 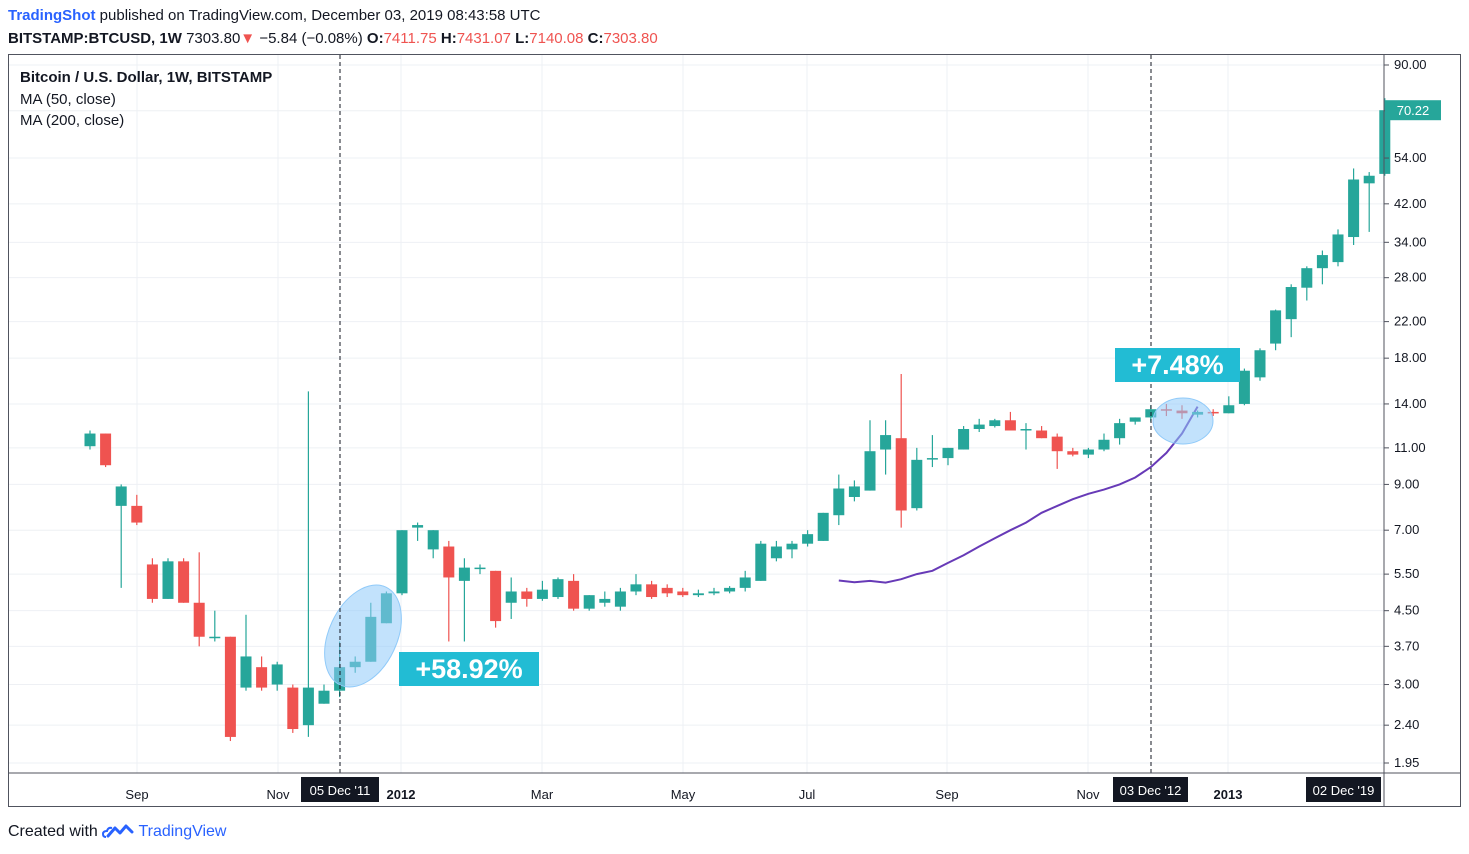 What do you see at coordinates (468, 669) in the screenshot?
I see `annotation-label: +58.92%` at bounding box center [468, 669].